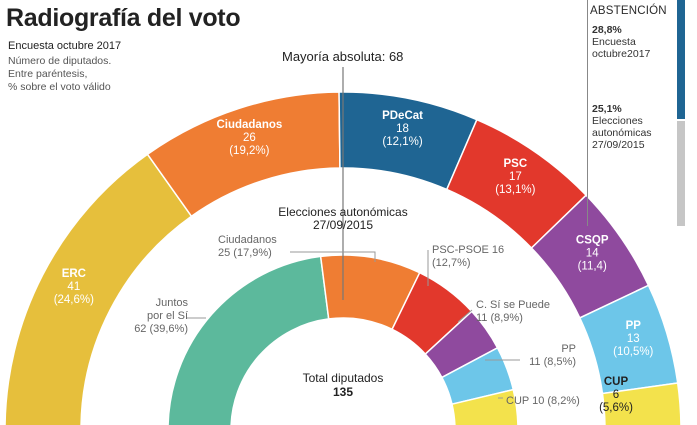 The height and width of the screenshot is (425, 697). I want to click on seat-label-cup-line: 6, so click(616, 395).